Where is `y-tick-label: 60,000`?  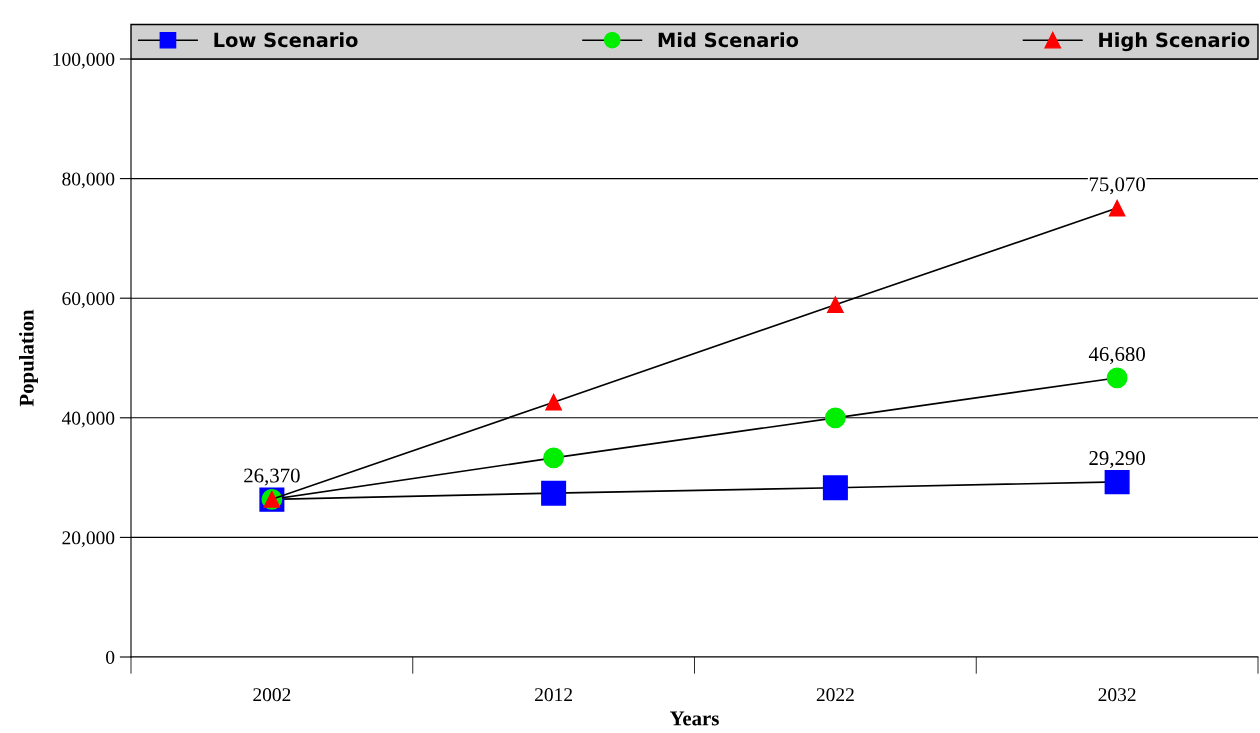 y-tick-label: 60,000 is located at coordinates (88, 300).